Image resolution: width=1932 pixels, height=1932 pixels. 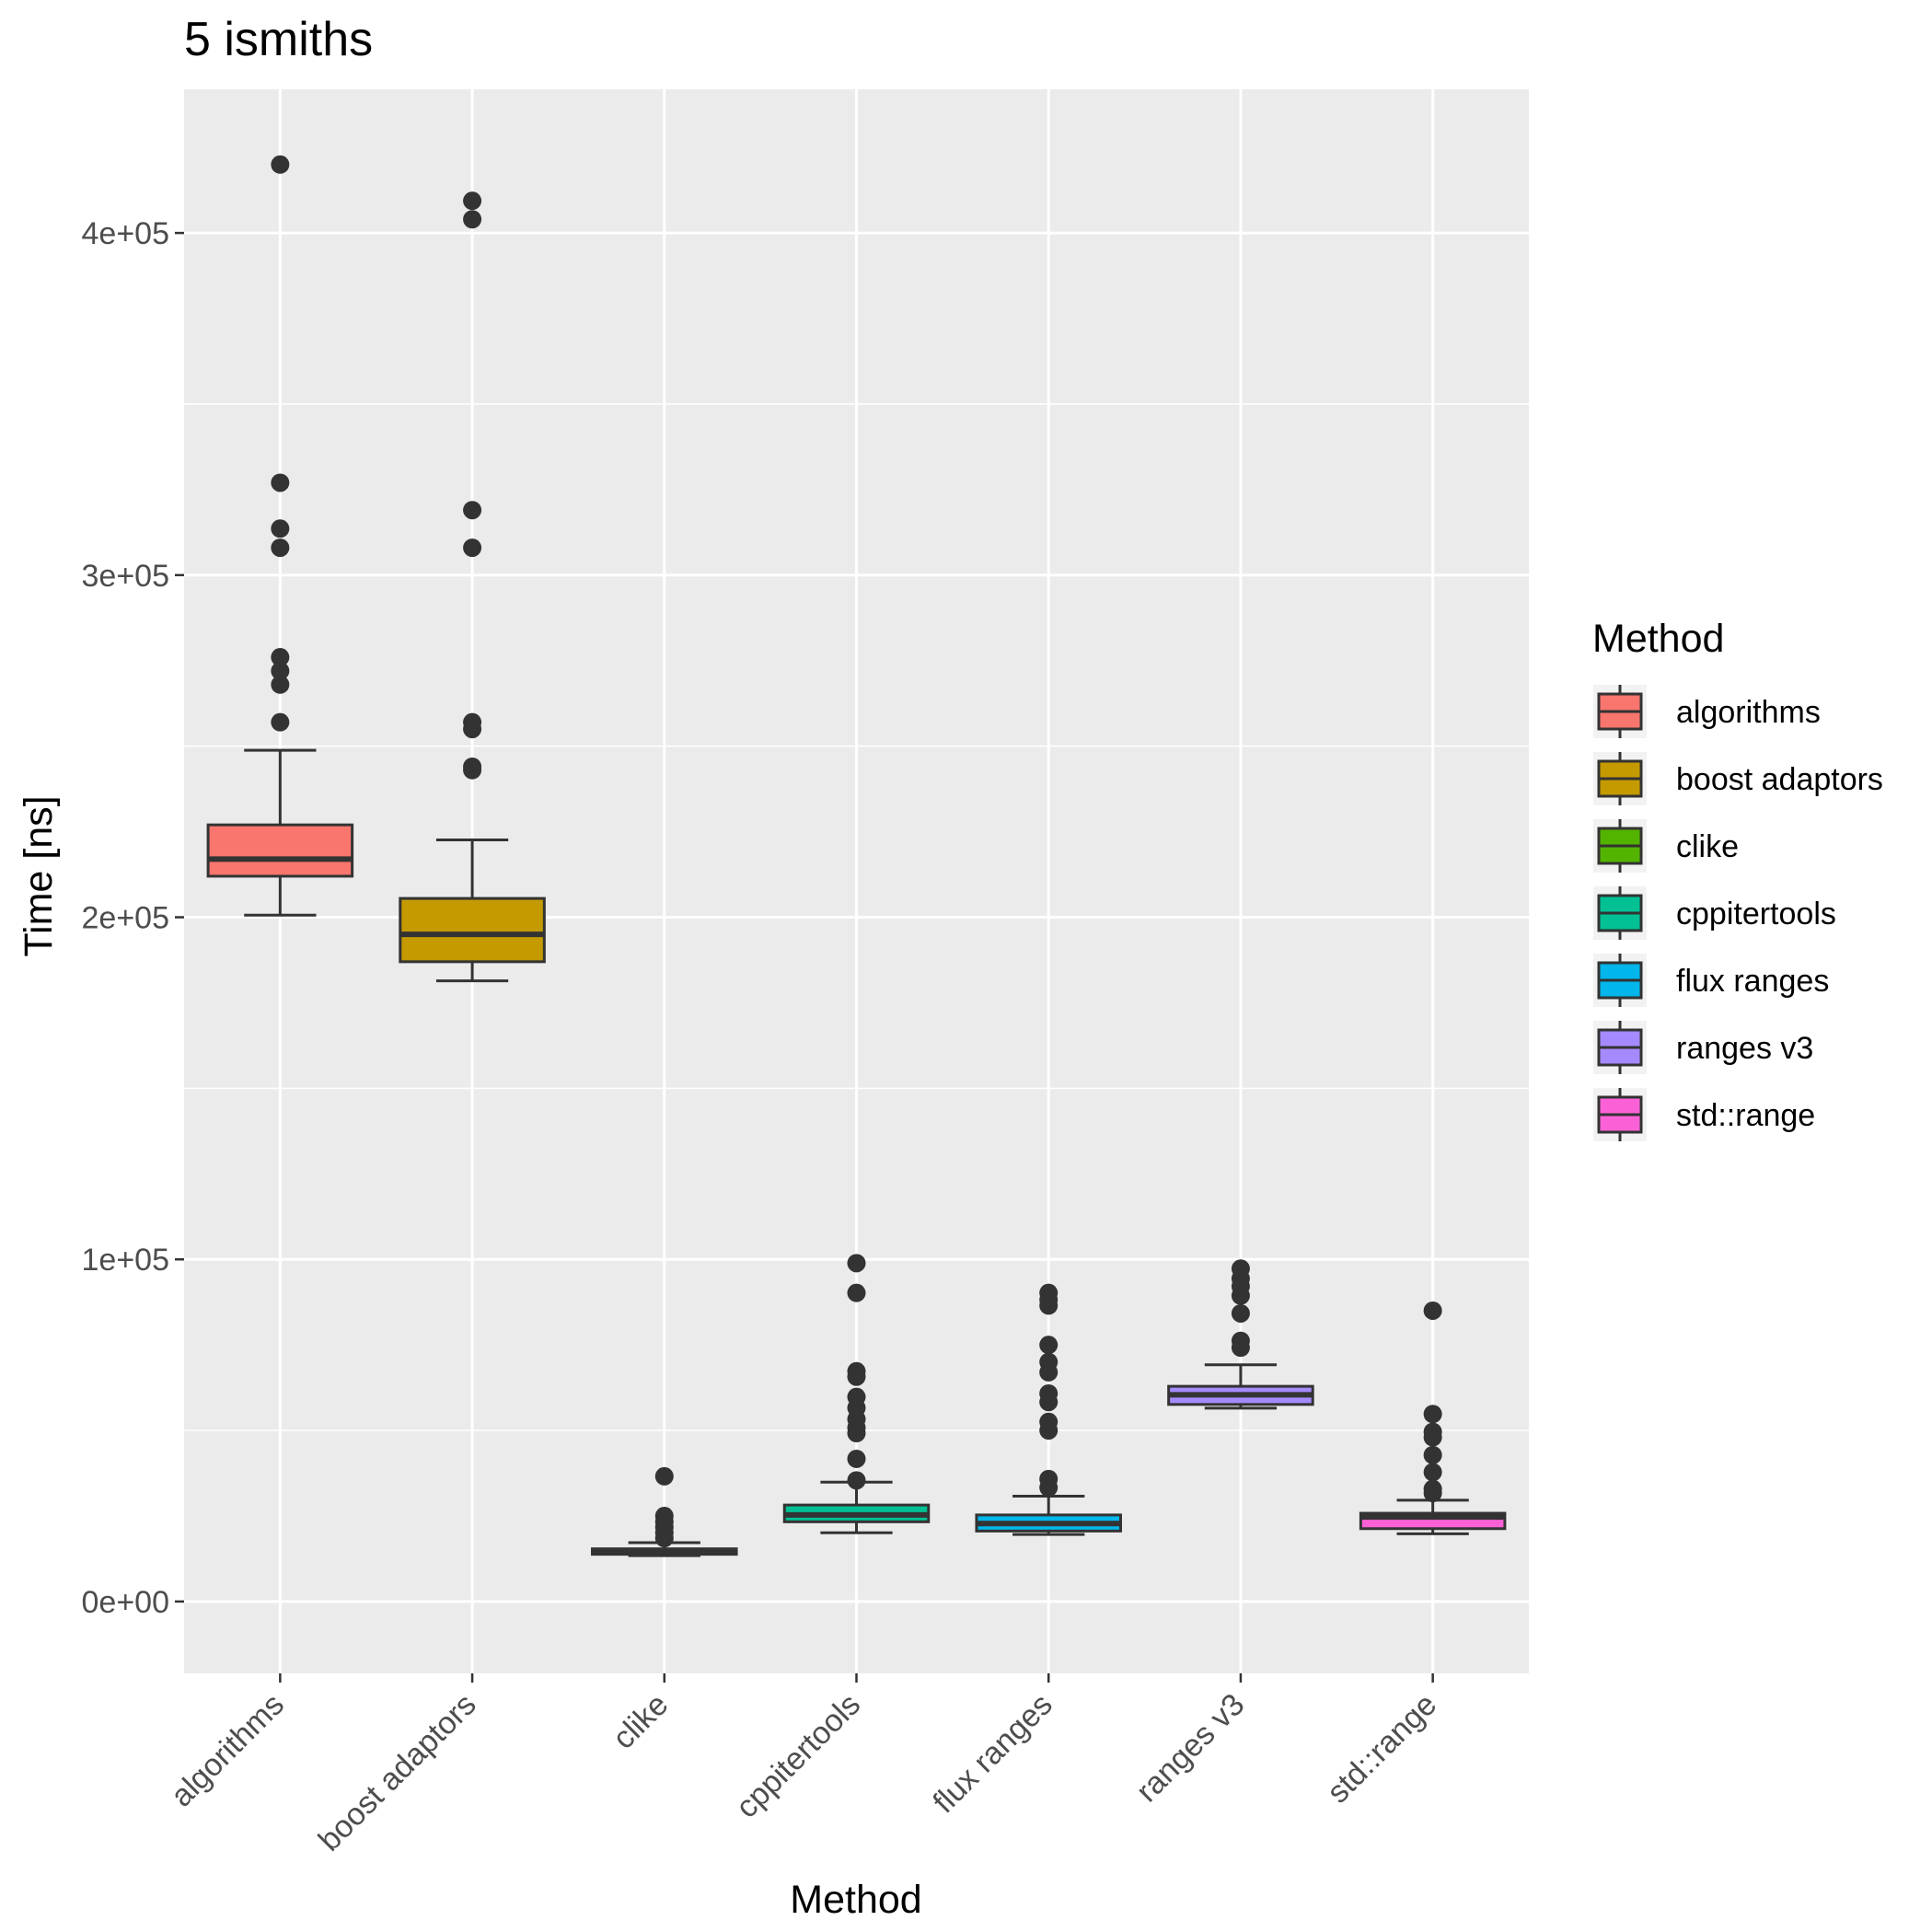 What do you see at coordinates (126, 234) in the screenshot?
I see `y-tick-label: 4e+05` at bounding box center [126, 234].